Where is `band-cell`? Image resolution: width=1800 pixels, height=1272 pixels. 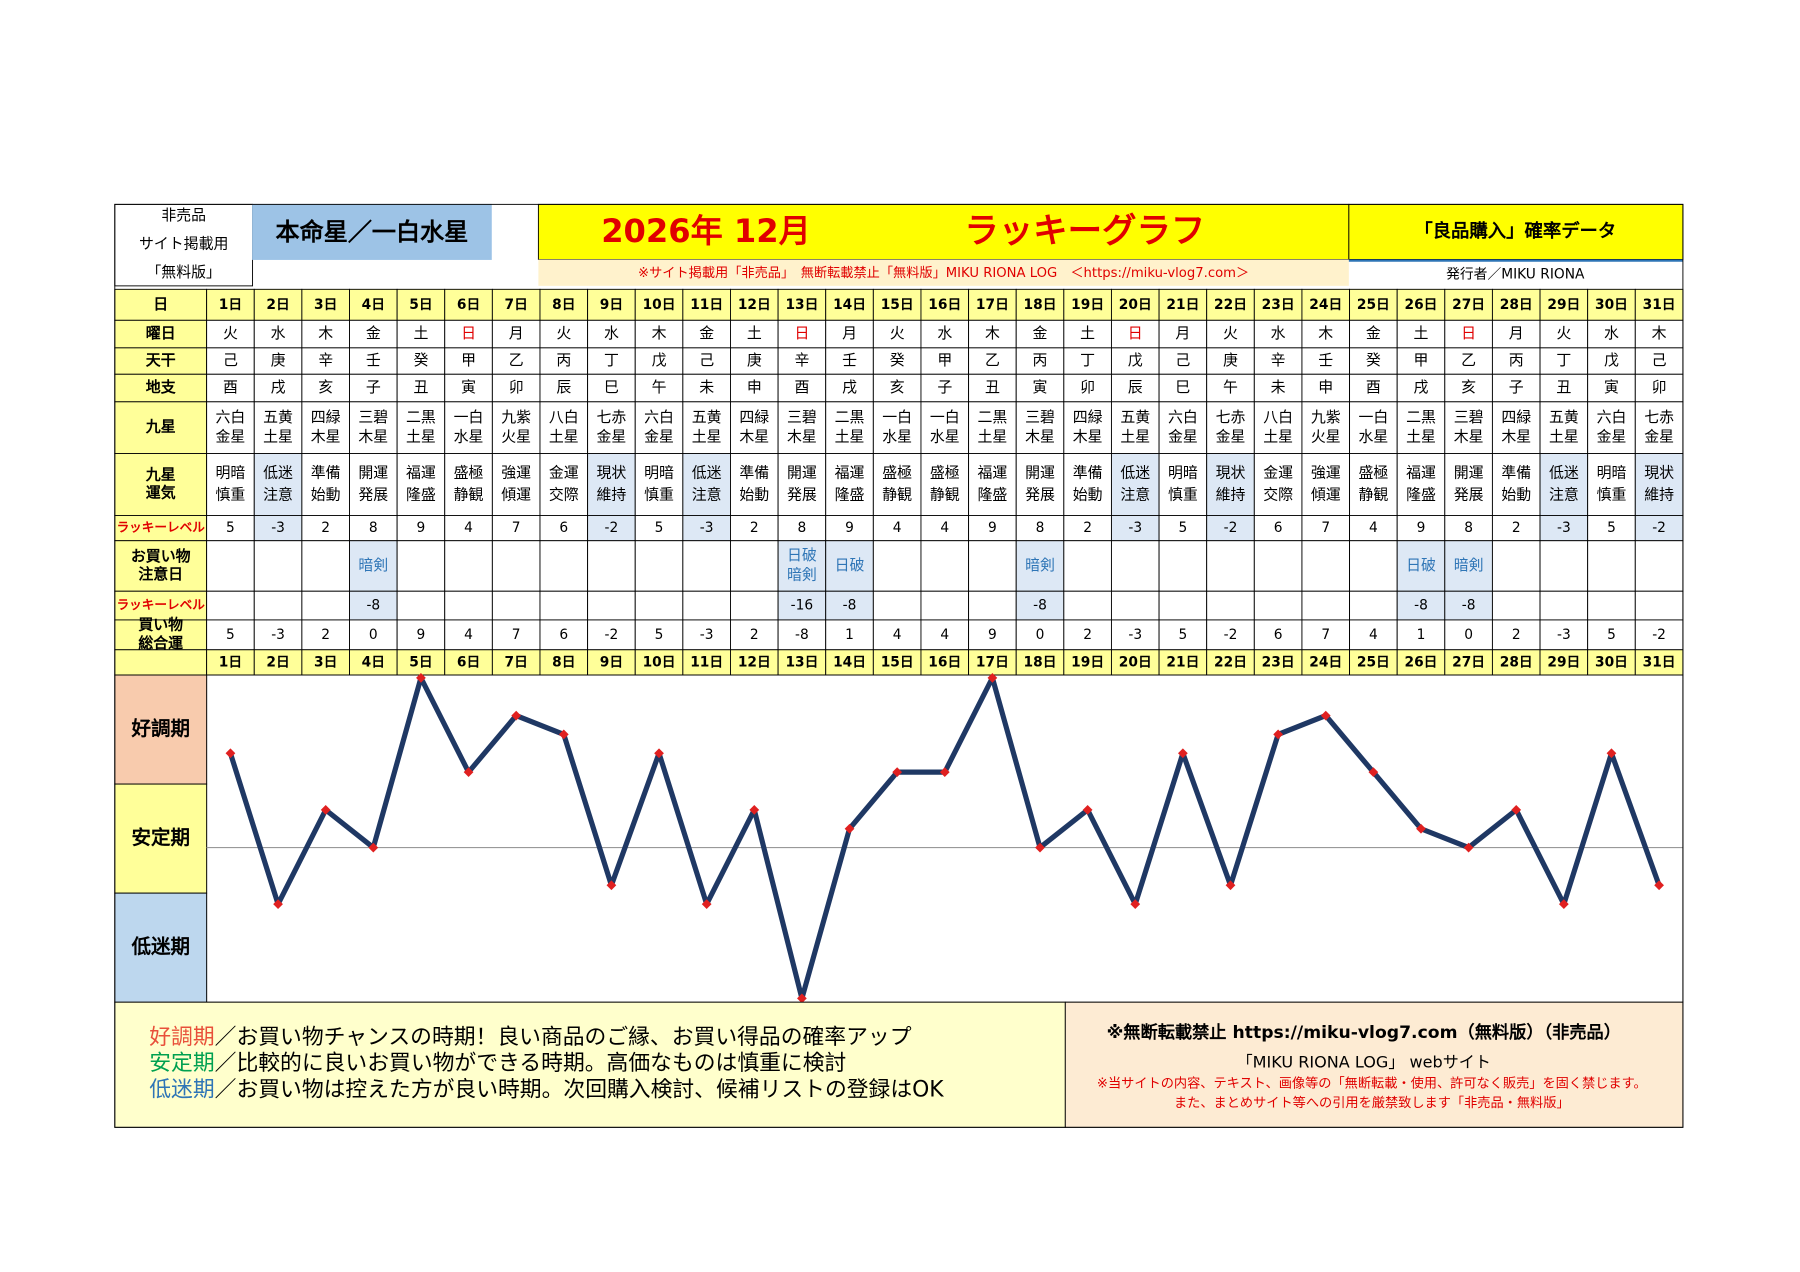 band-cell is located at coordinates (161, 729).